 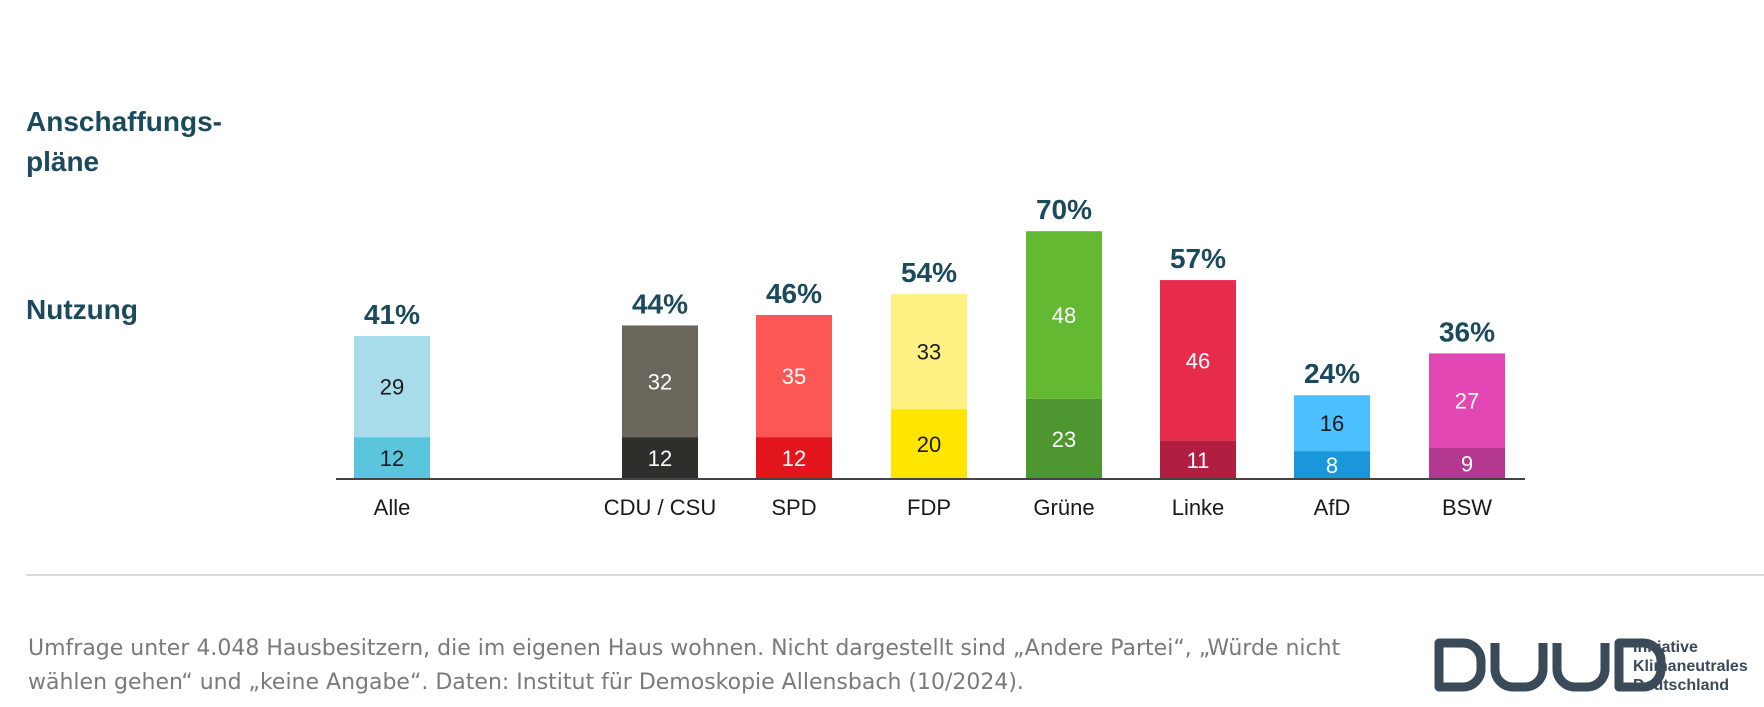 I want to click on data-label-anschaffungsplaene: 16, so click(x=1332, y=423).